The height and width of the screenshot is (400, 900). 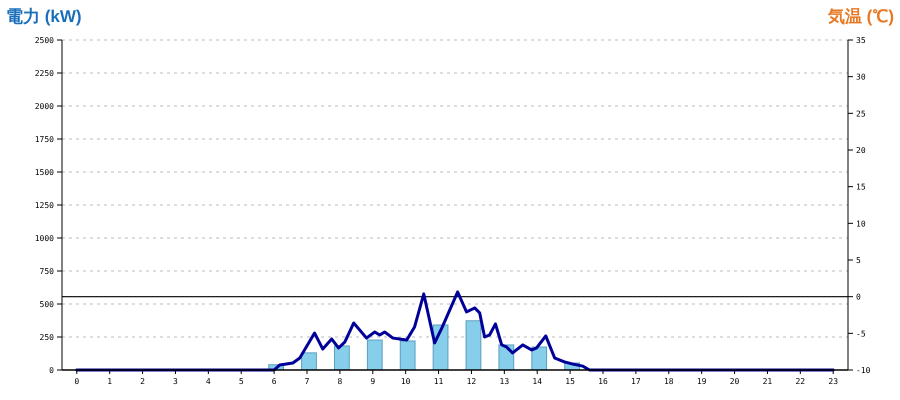 I want to click on x-tick-label: 0, so click(x=77, y=381).